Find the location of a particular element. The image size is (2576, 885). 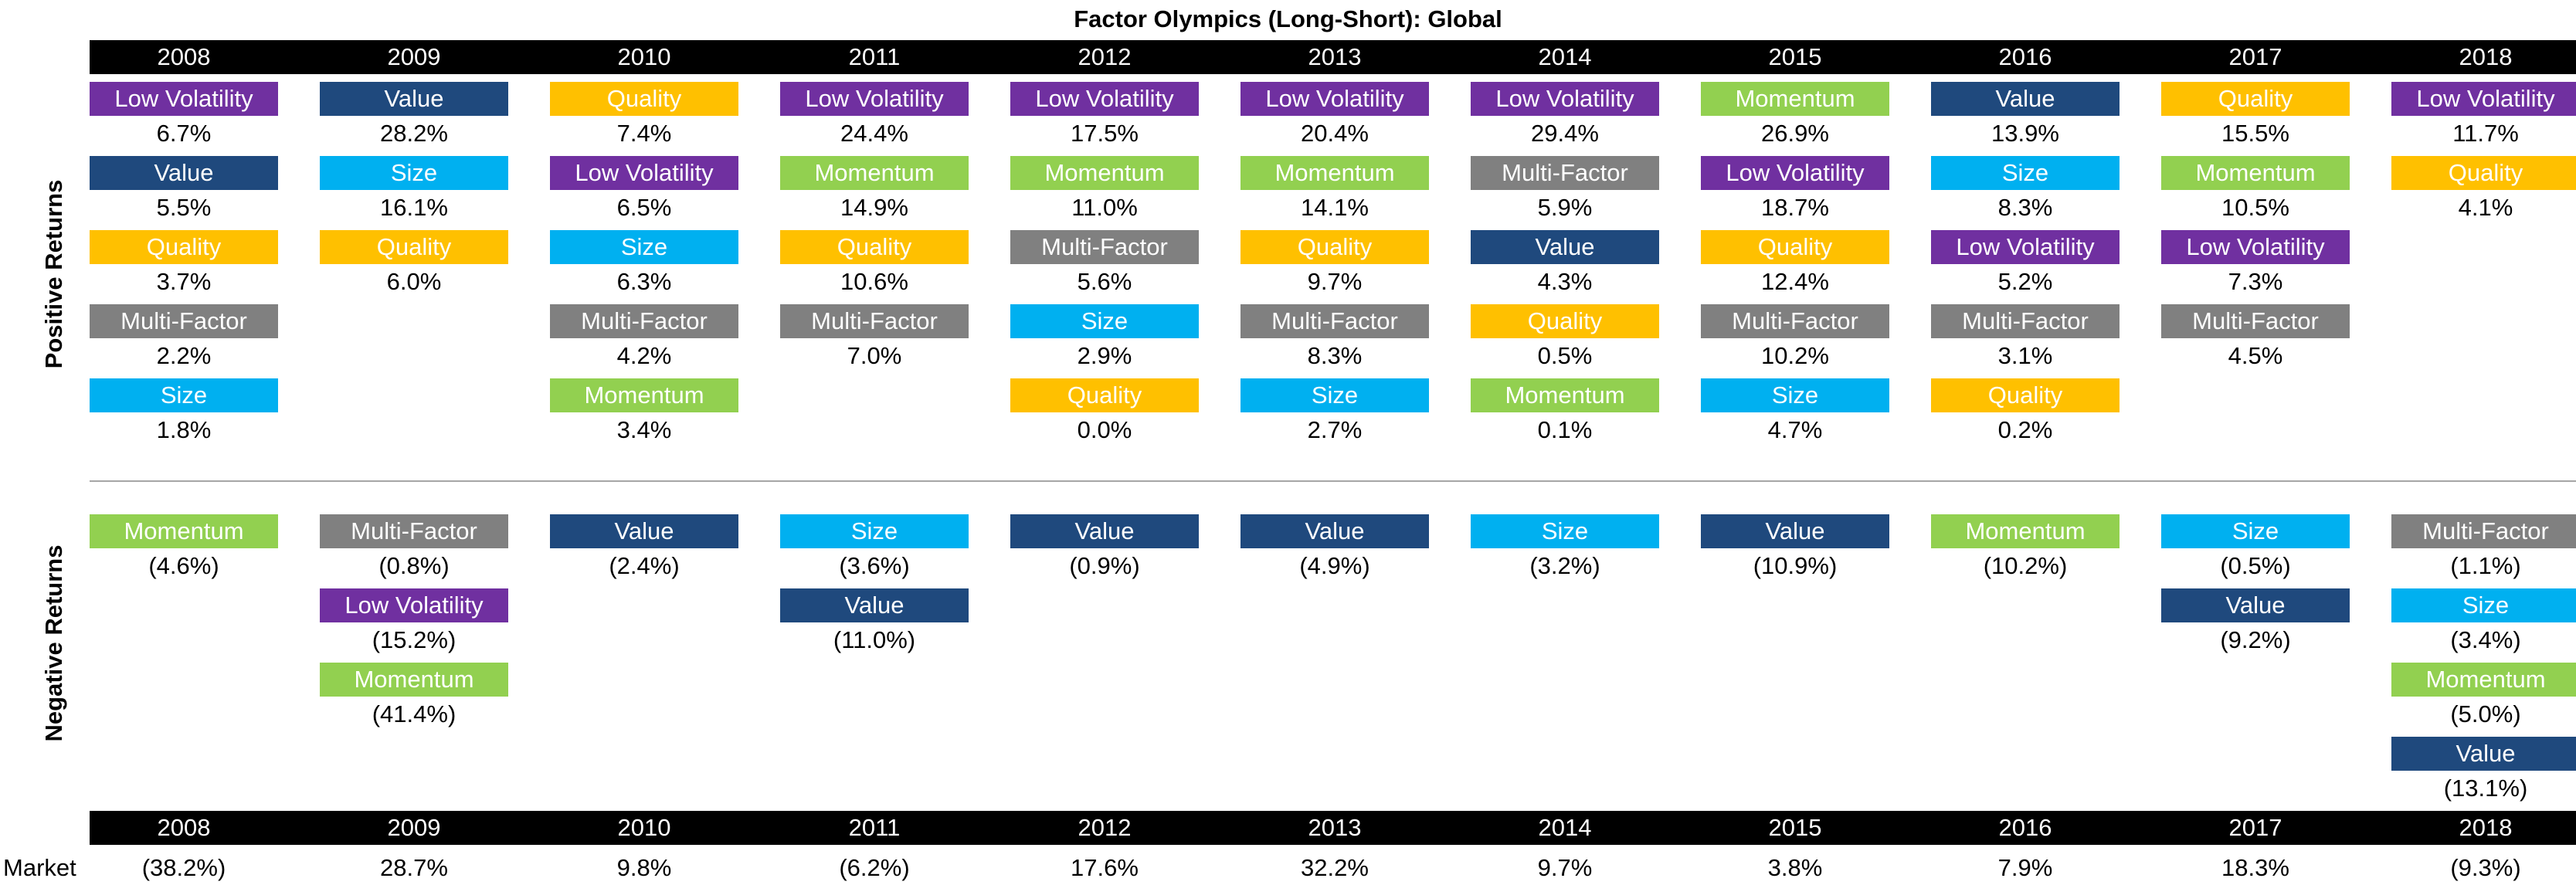

positive-factor-value: 0.5% is located at coordinates (1565, 355).